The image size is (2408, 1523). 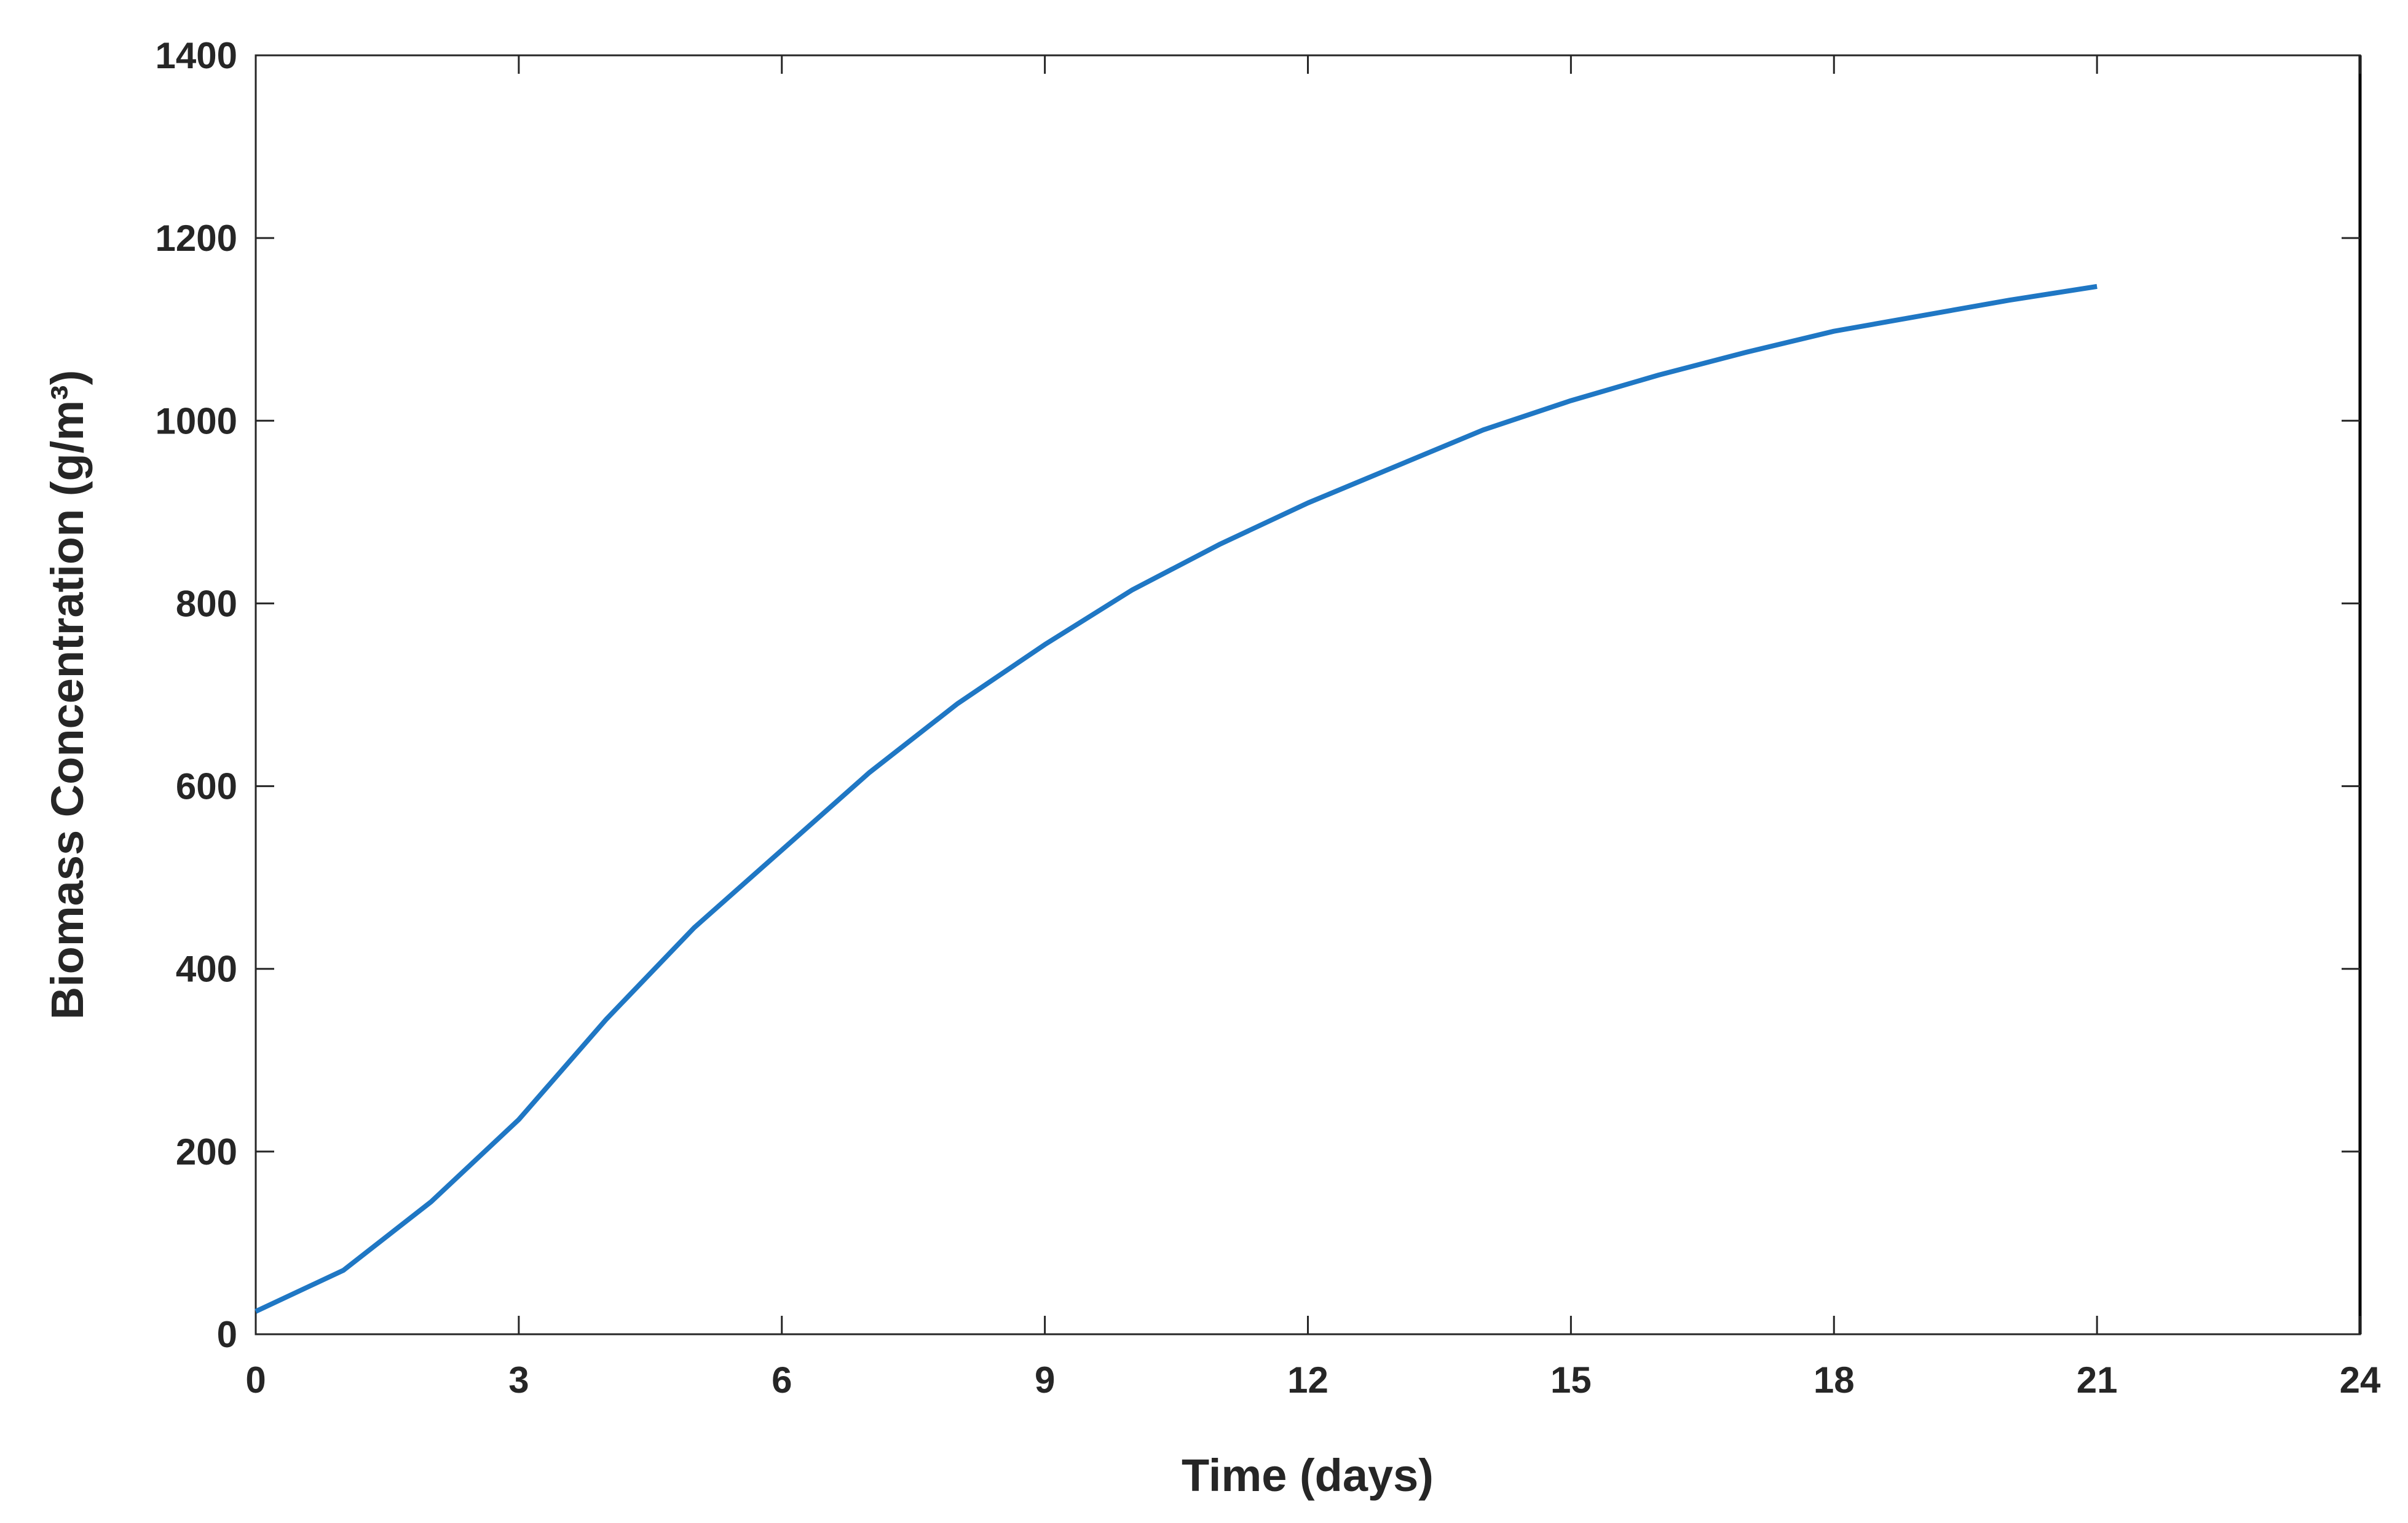 I want to click on y-tick-label: 200, so click(x=206, y=1152).